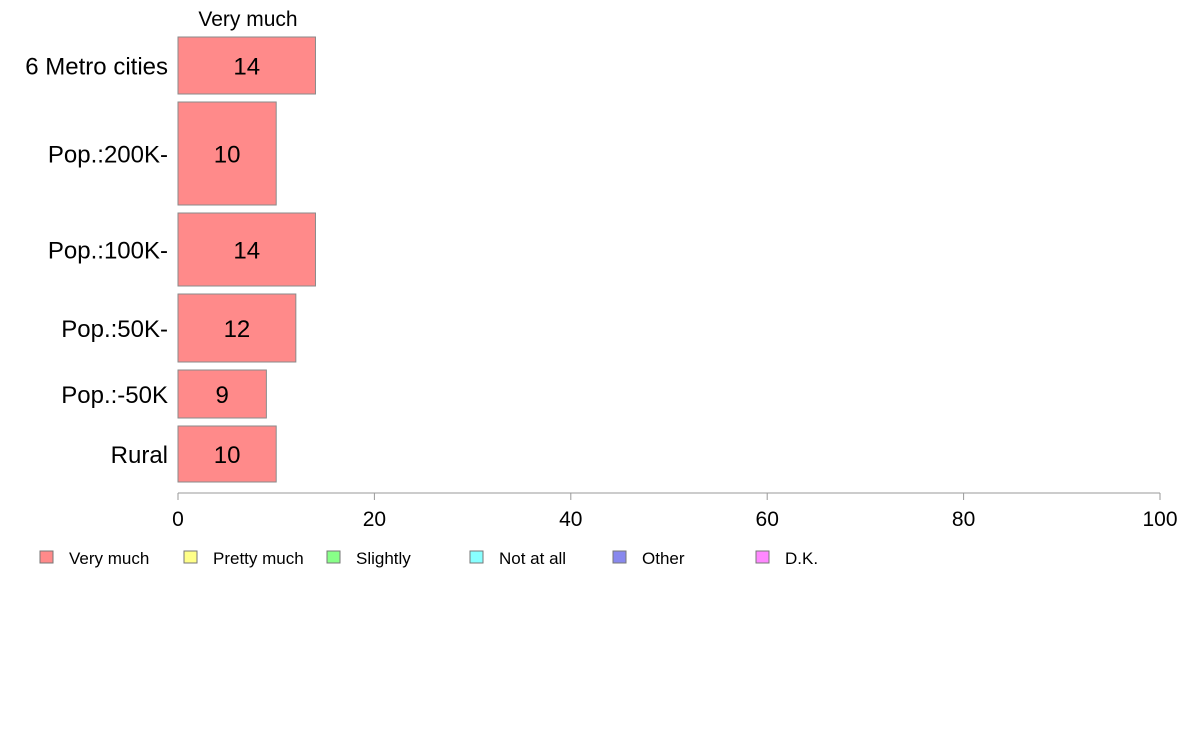  I want to click on value-label-5: 9, so click(222, 395).